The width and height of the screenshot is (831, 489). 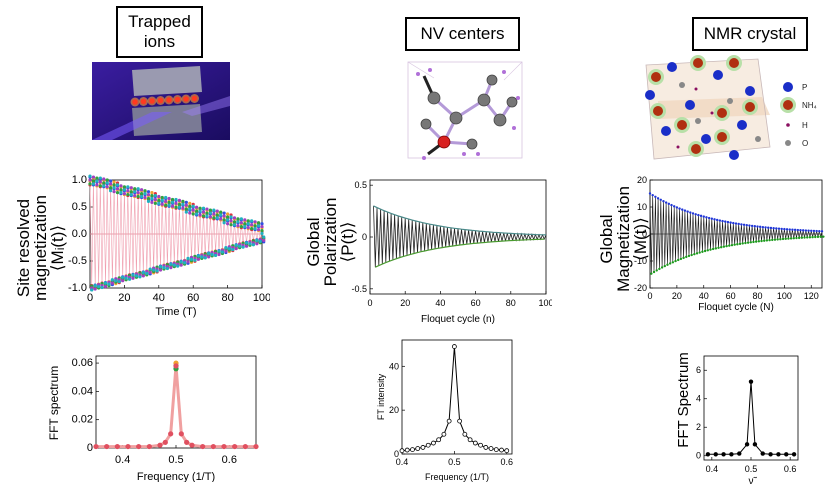 What do you see at coordinates (642, 207) in the screenshot?
I see `y-tick-label: 10` at bounding box center [642, 207].